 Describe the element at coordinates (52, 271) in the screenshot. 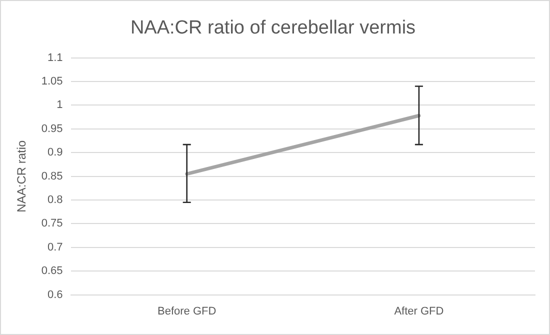

I see `y-tick-label: 0.65` at that location.